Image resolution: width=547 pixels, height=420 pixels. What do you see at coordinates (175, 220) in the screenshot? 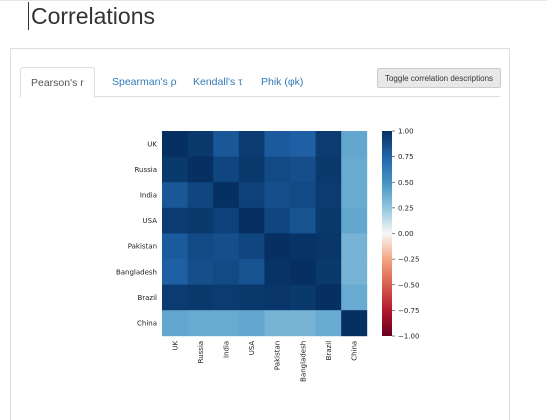
I see `heatmap-cell-usa-uk` at bounding box center [175, 220].